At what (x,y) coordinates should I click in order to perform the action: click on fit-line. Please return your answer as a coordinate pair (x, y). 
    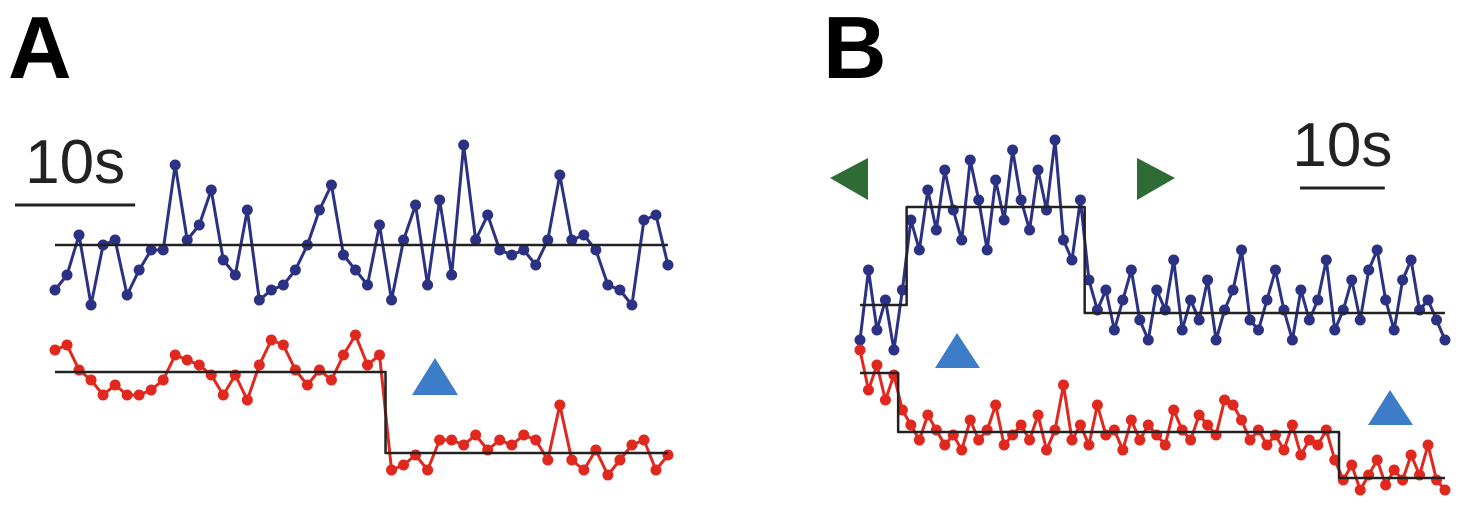
    Looking at the image, I should click on (361, 412).